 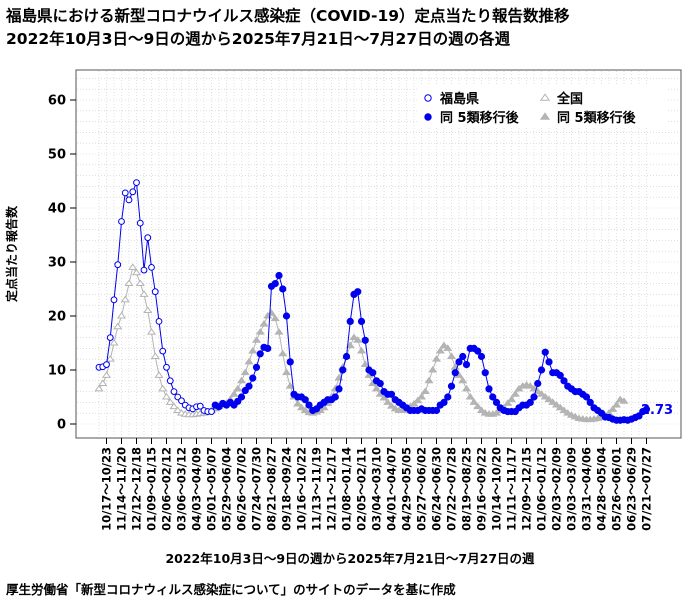 I want to click on x-tick-label: 10/14～10/20, so click(x=497, y=489).